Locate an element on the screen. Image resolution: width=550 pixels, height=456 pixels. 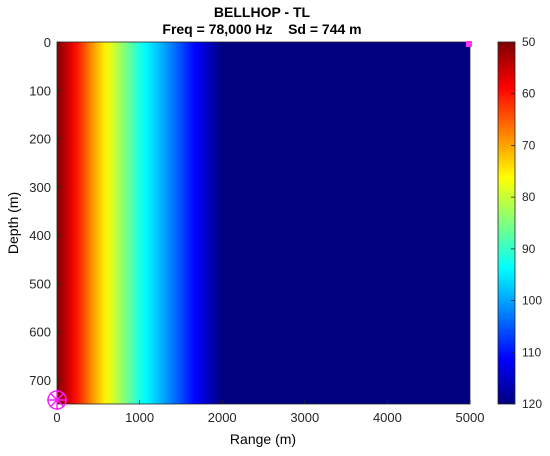
receiver-marker is located at coordinates (469, 44).